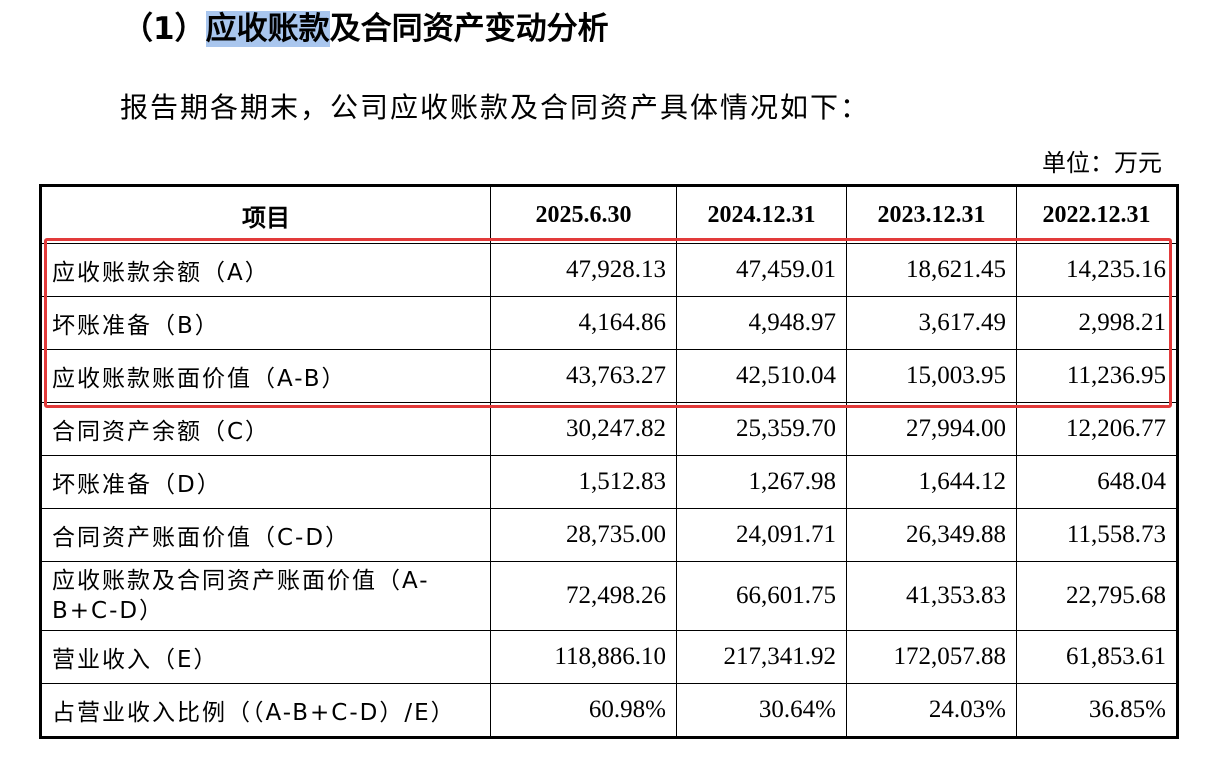 The width and height of the screenshot is (1226, 770). I want to click on cell-value: 60.98%, so click(583, 710).